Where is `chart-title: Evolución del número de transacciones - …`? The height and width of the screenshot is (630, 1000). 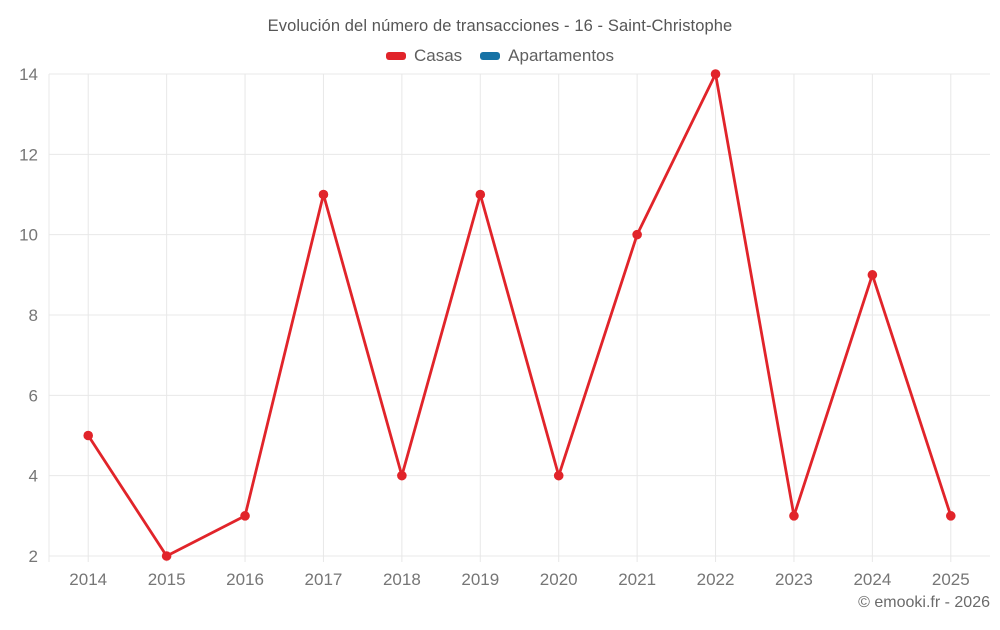
chart-title: Evolución del número de transacciones - … is located at coordinates (500, 26).